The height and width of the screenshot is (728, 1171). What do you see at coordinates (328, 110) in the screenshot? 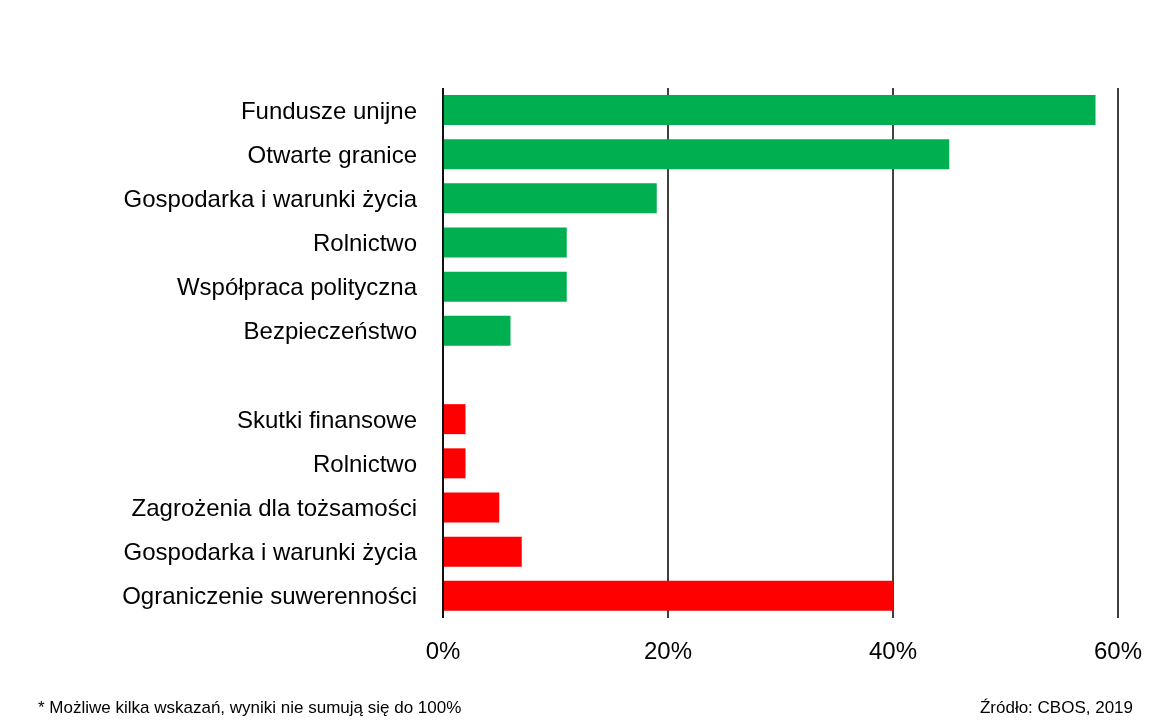
I see `y-tick-label: Fundusze unijne` at bounding box center [328, 110].